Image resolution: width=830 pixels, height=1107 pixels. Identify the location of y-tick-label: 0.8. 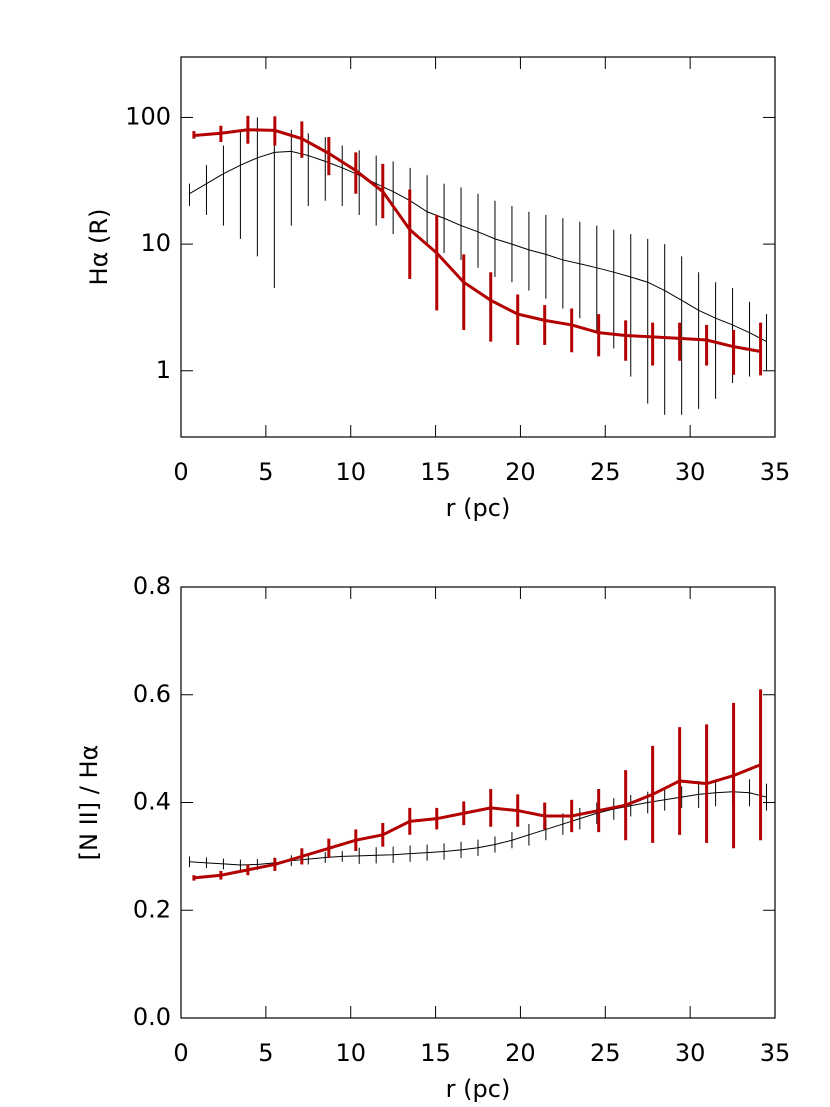
(152, 586).